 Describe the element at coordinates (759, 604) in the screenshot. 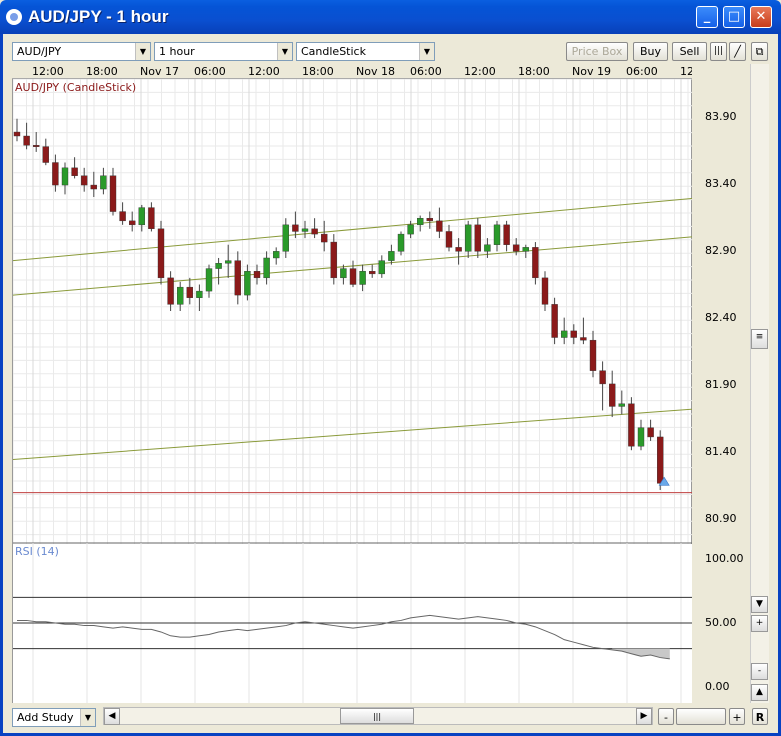

I see `scroll-down-icon: ▼` at that location.